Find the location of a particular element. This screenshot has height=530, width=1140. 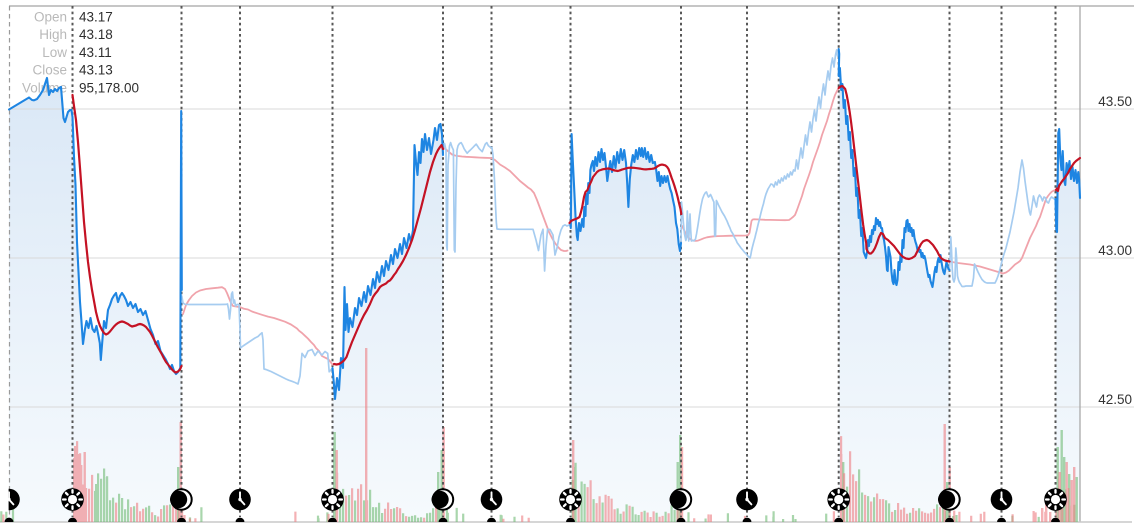

svg-text: 42.50 is located at coordinates (1115, 399).